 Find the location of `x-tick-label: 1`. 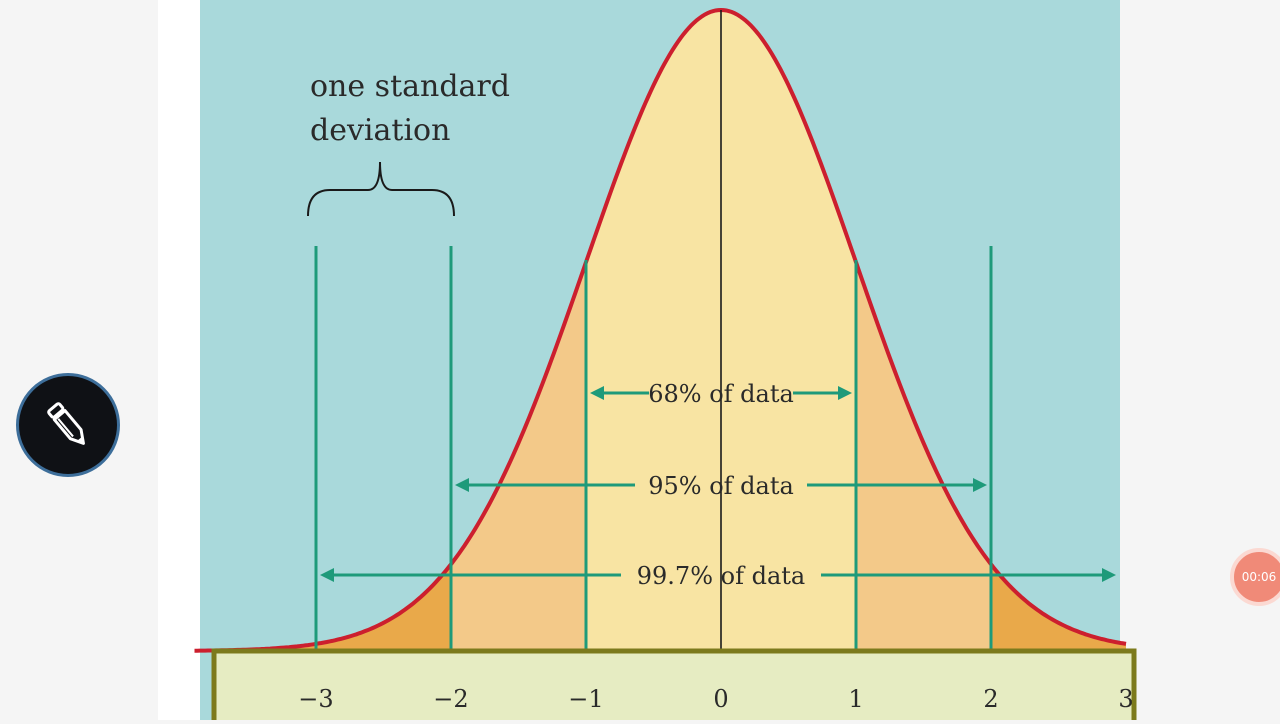

x-tick-label: 1 is located at coordinates (855, 699).